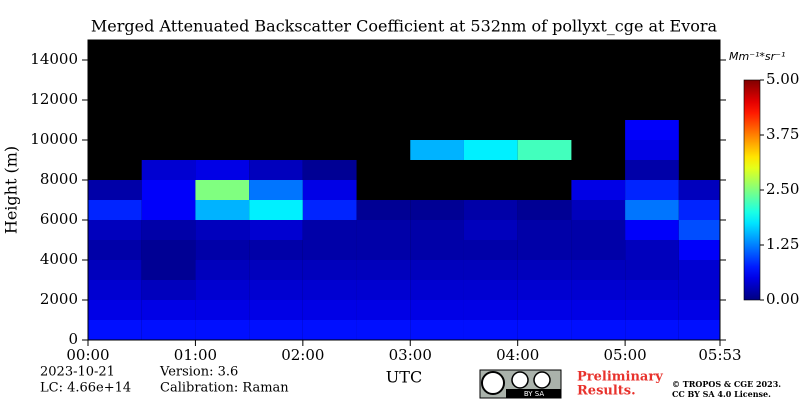 The width and height of the screenshot is (800, 400). What do you see at coordinates (534, 394) in the screenshot?
I see `cc-badge-text: BY SA` at bounding box center [534, 394].